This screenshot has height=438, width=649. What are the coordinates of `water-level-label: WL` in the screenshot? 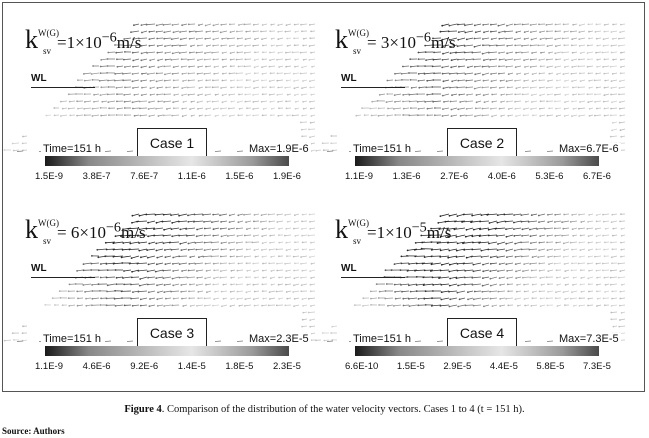 It's located at (349, 78).